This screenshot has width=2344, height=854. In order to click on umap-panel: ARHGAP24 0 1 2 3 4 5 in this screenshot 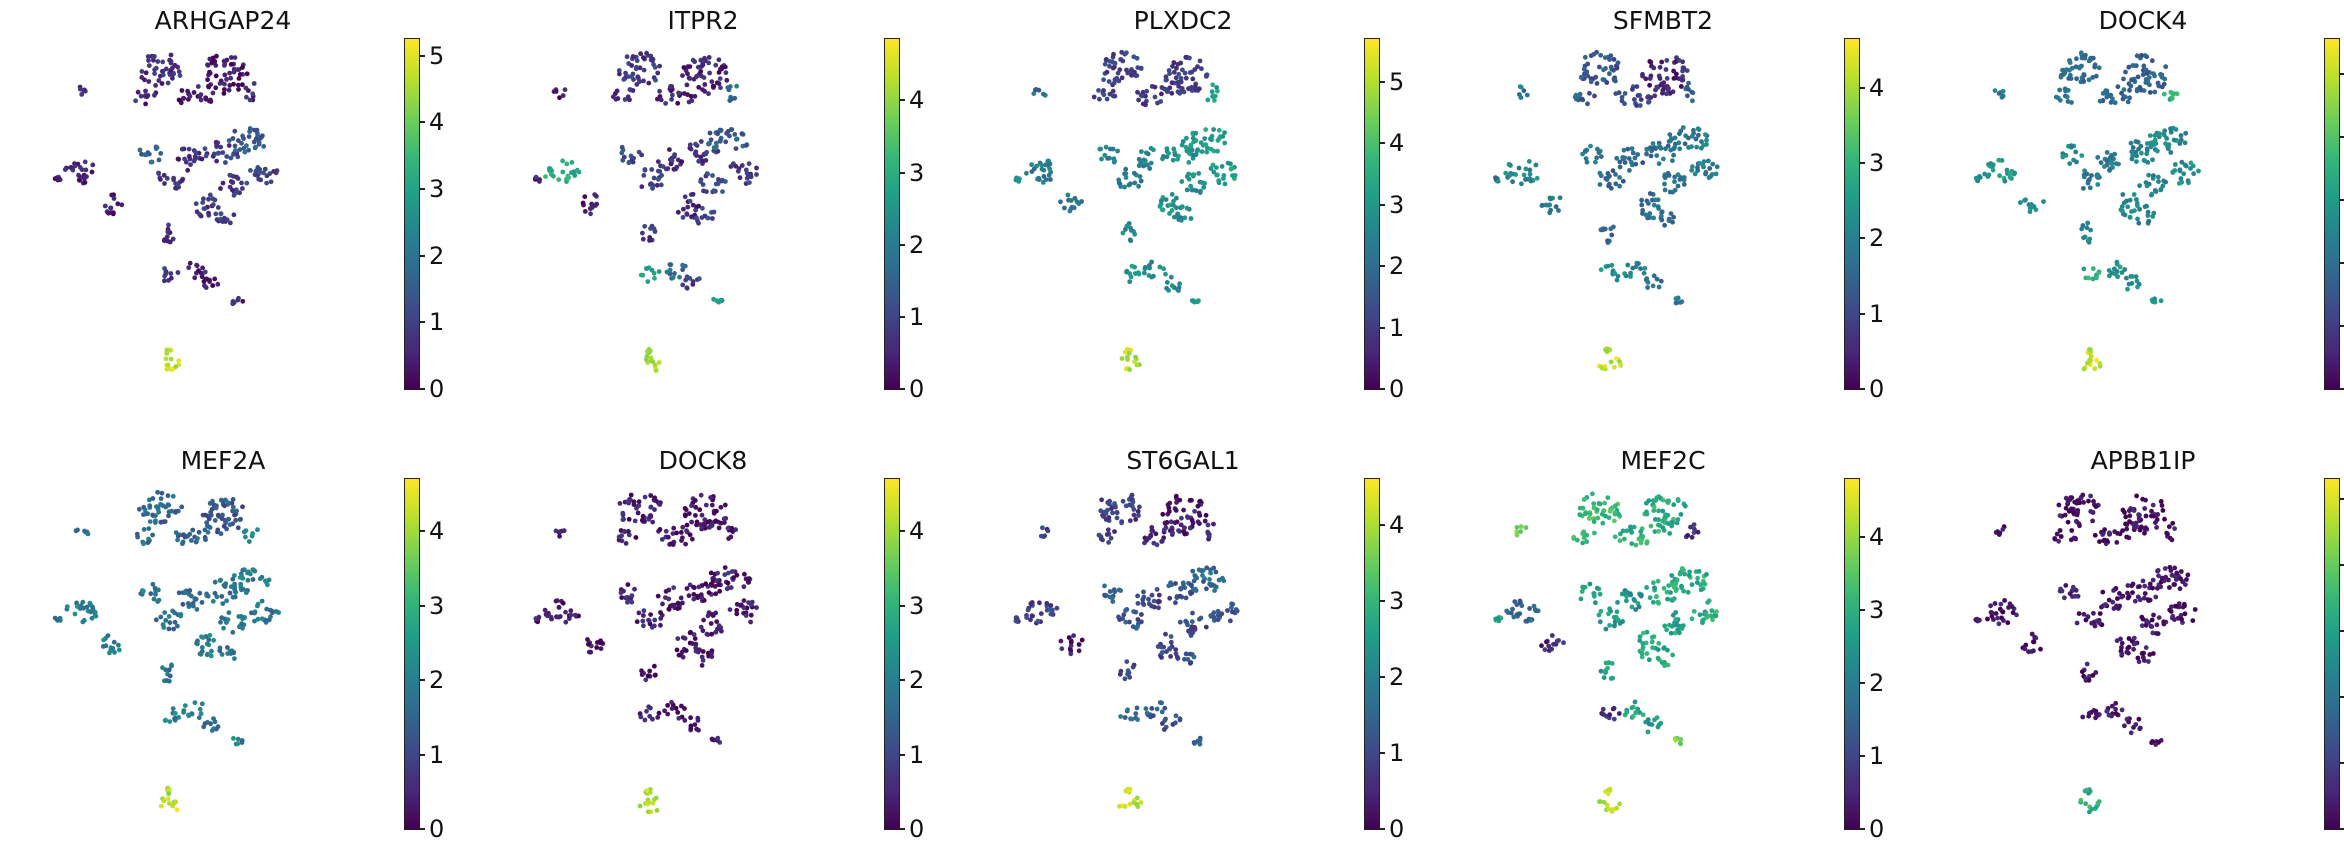, I will do `click(238, 201)`.